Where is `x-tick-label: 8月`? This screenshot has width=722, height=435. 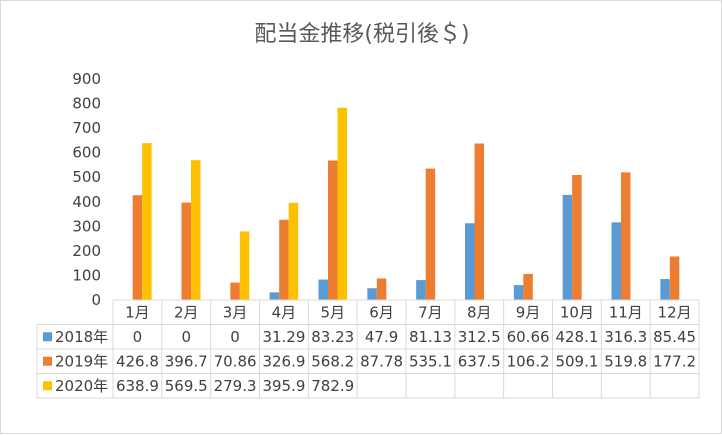 x-tick-label: 8月 is located at coordinates (479, 312).